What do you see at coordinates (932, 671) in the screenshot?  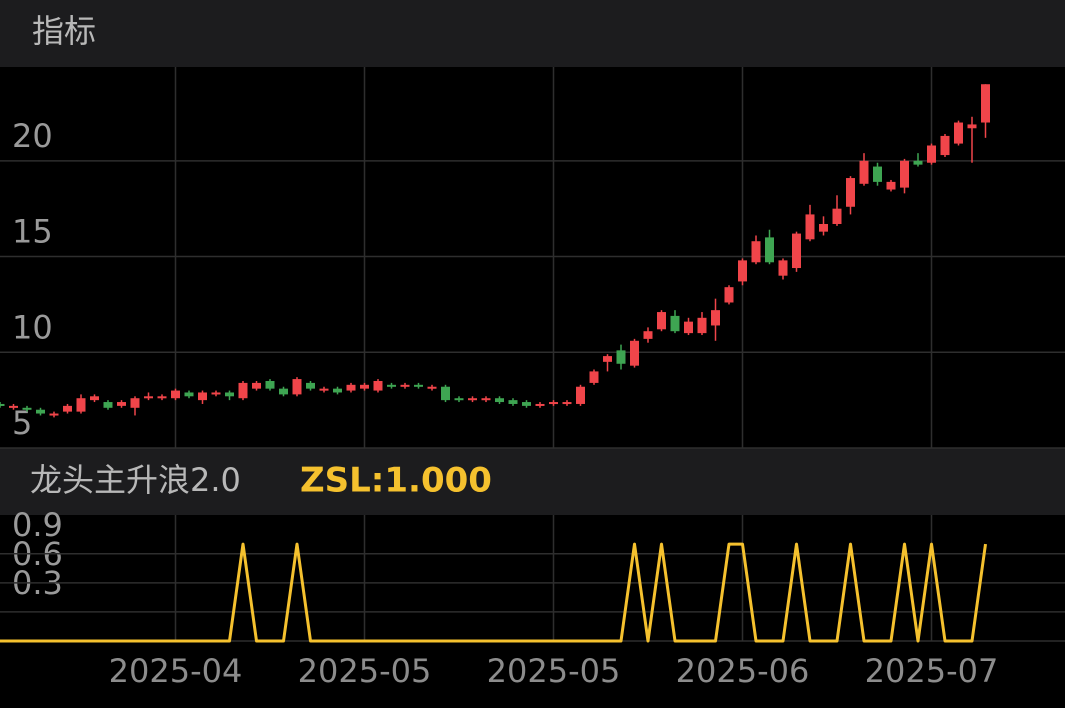 I see `x-tick-label: 2025-07` at bounding box center [932, 671].